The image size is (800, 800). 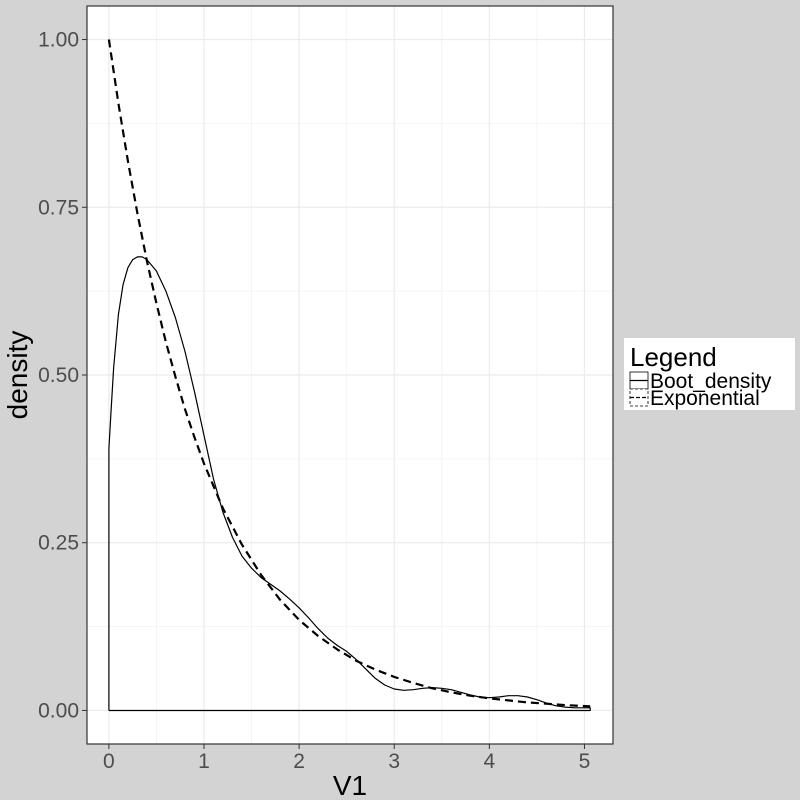 What do you see at coordinates (58, 375) in the screenshot?
I see `y-tick-label: 0.50` at bounding box center [58, 375].